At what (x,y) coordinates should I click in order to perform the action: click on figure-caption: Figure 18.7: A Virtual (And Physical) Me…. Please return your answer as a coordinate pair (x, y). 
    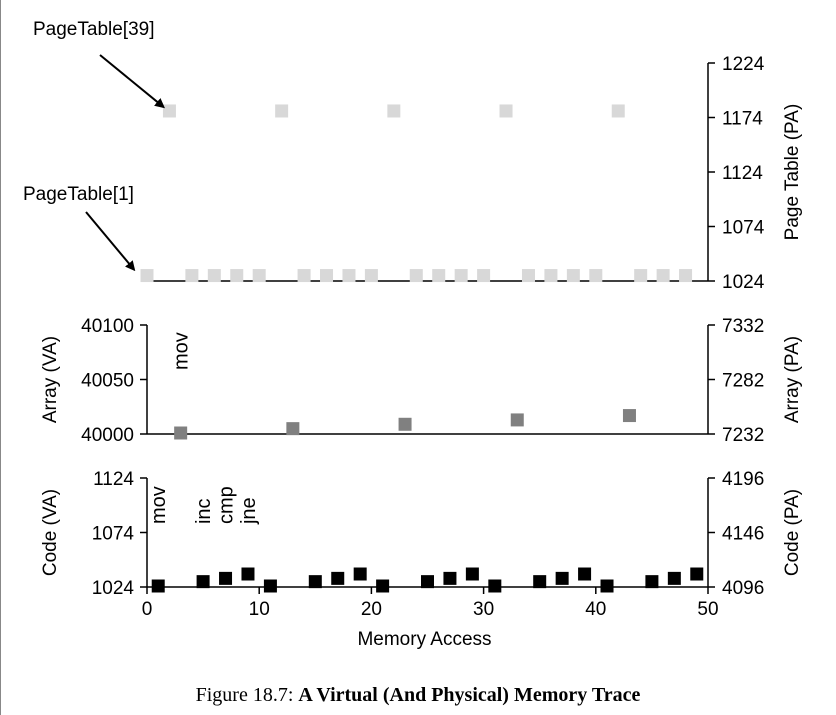
    Looking at the image, I should click on (418, 695).